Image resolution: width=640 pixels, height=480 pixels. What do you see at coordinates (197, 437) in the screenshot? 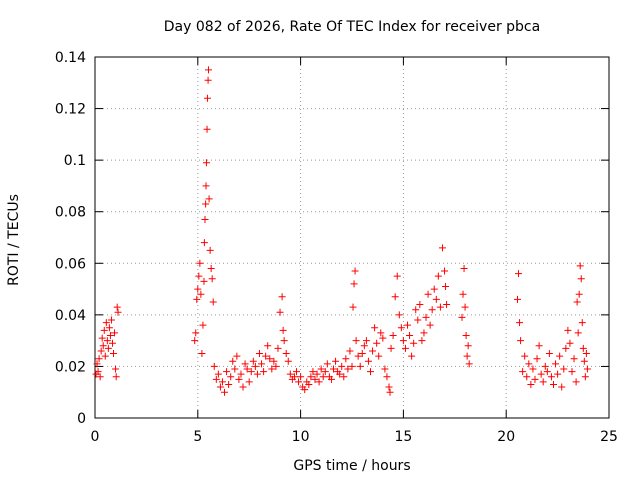
I see `x-tick-label: 5` at bounding box center [197, 437].